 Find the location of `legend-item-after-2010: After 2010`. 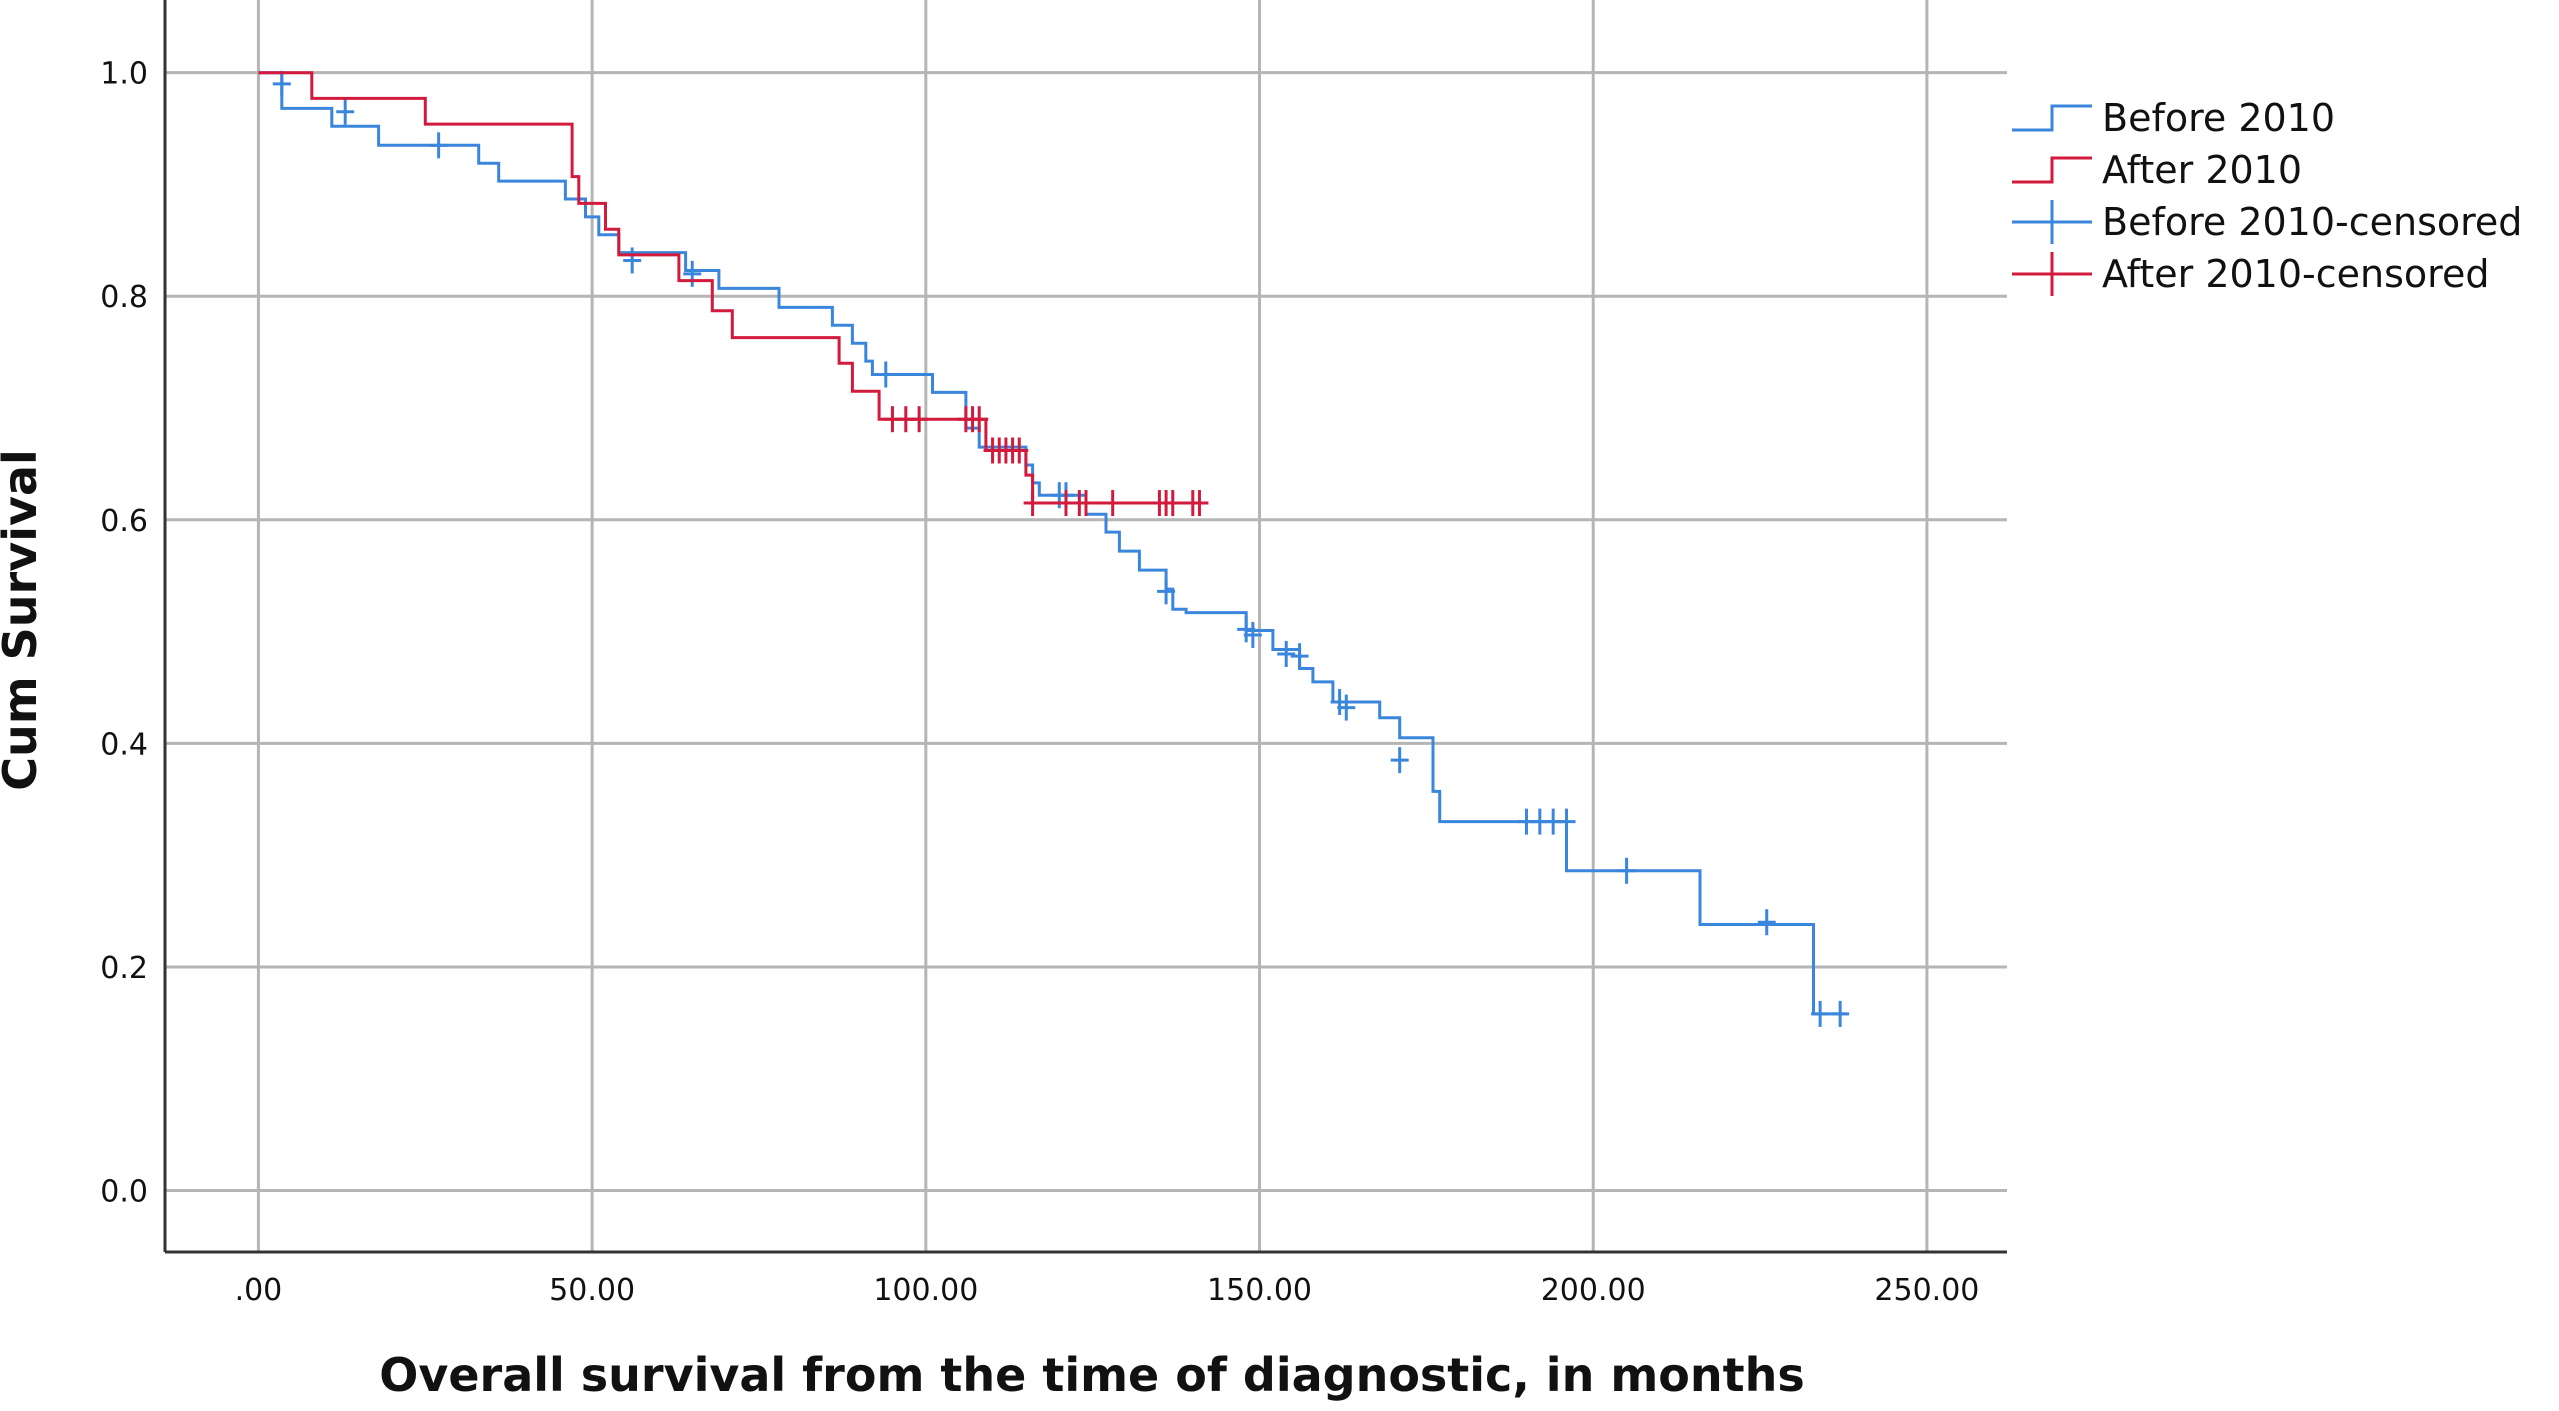

legend-item-after-2010: After 2010 is located at coordinates (2157, 170).